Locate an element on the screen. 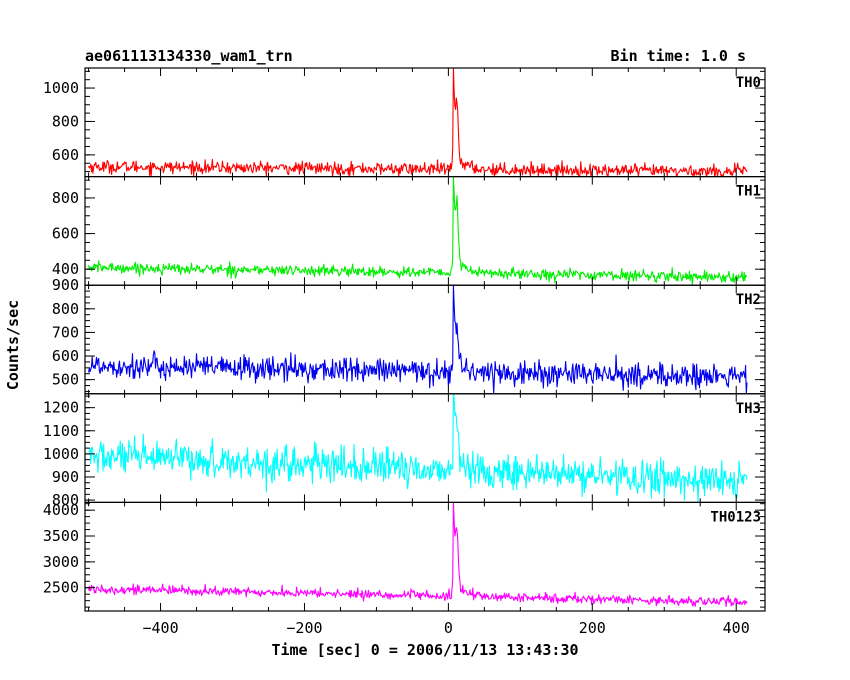 This screenshot has height=680, width=850. panel-frame-th0 is located at coordinates (425, 122).